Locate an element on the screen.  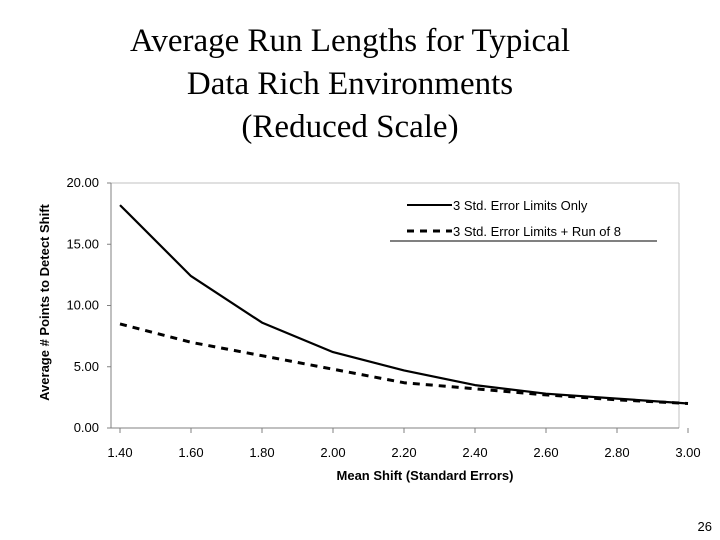
x-tick-label: 1.40 is located at coordinates (119, 452).